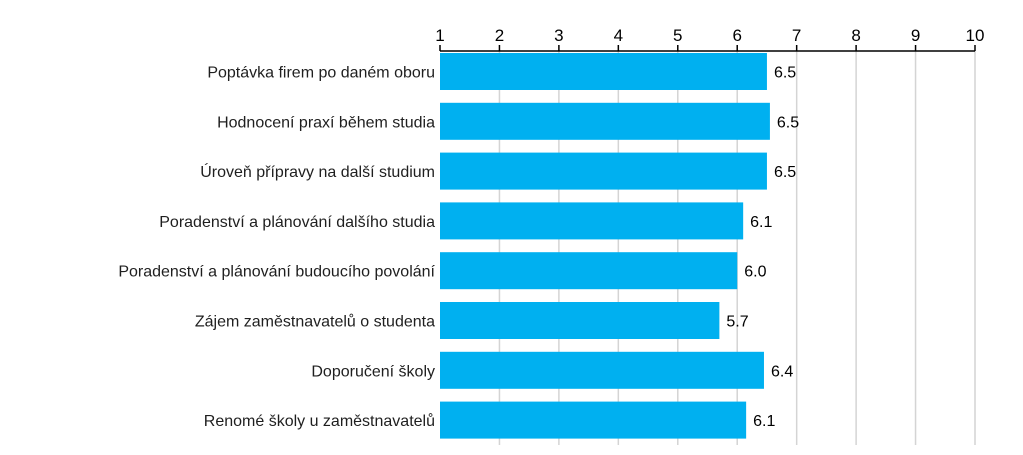  Describe the element at coordinates (796, 35) in the screenshot. I see `tick-label-7: 7` at that location.